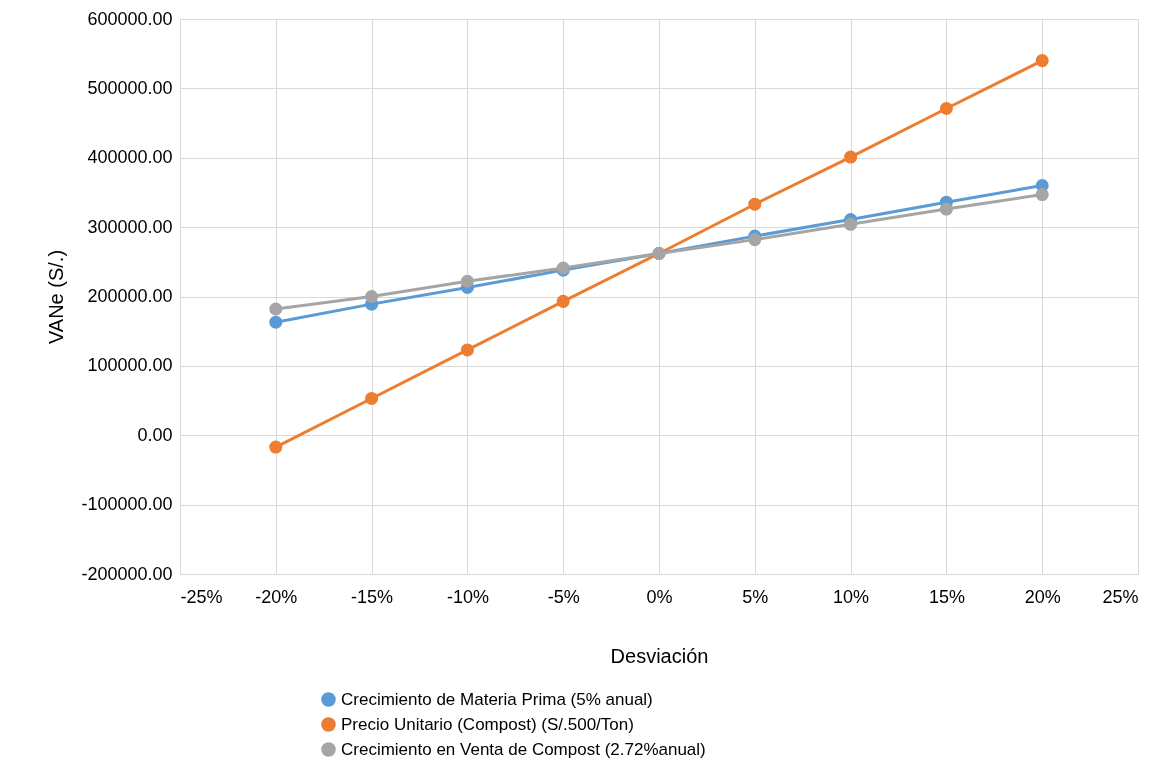  I want to click on y-tick-label: -100000.00, so click(127, 504).